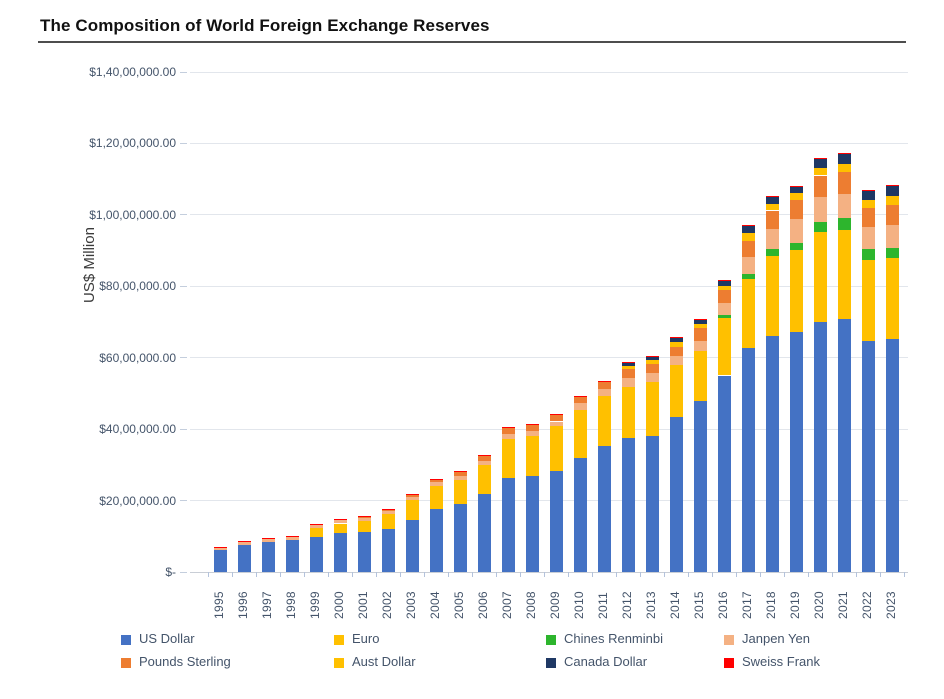 The width and height of the screenshot is (944, 699). Describe the element at coordinates (724, 316) in the screenshot. I see `bar-segment-chines-renminbi` at that location.